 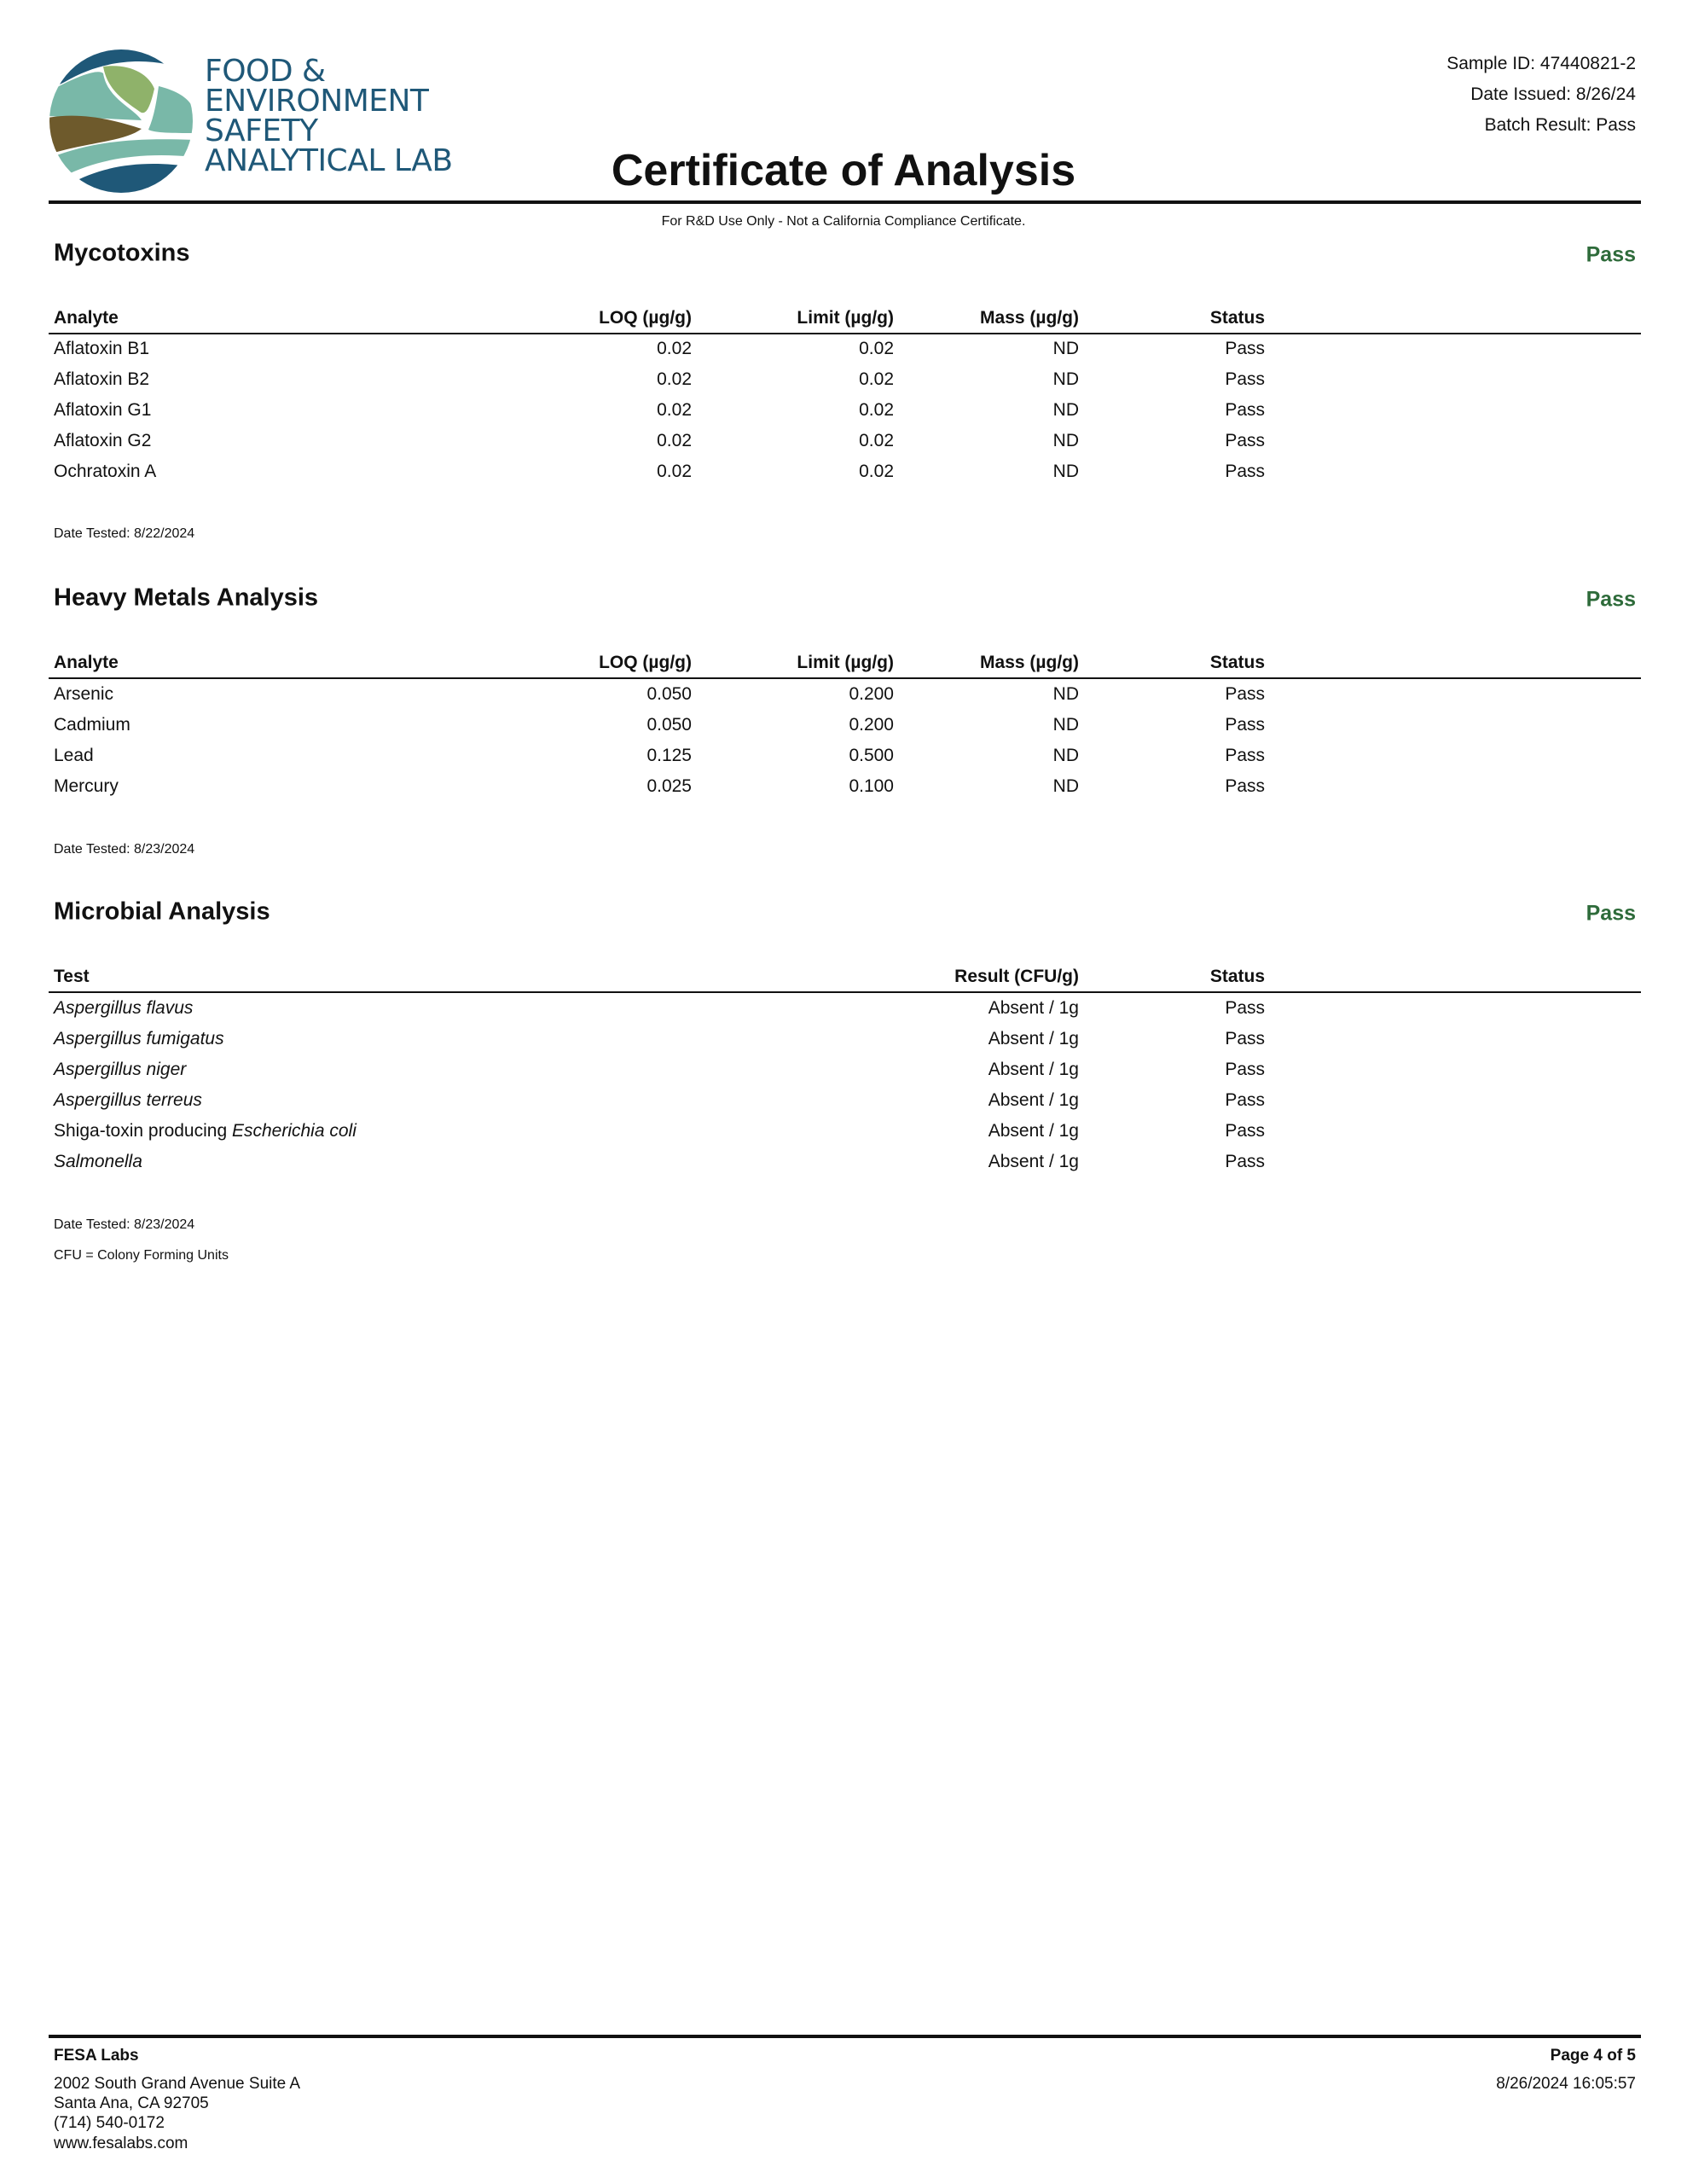 I want to click on analyte-name: Aflatoxin G1, so click(x=103, y=410).